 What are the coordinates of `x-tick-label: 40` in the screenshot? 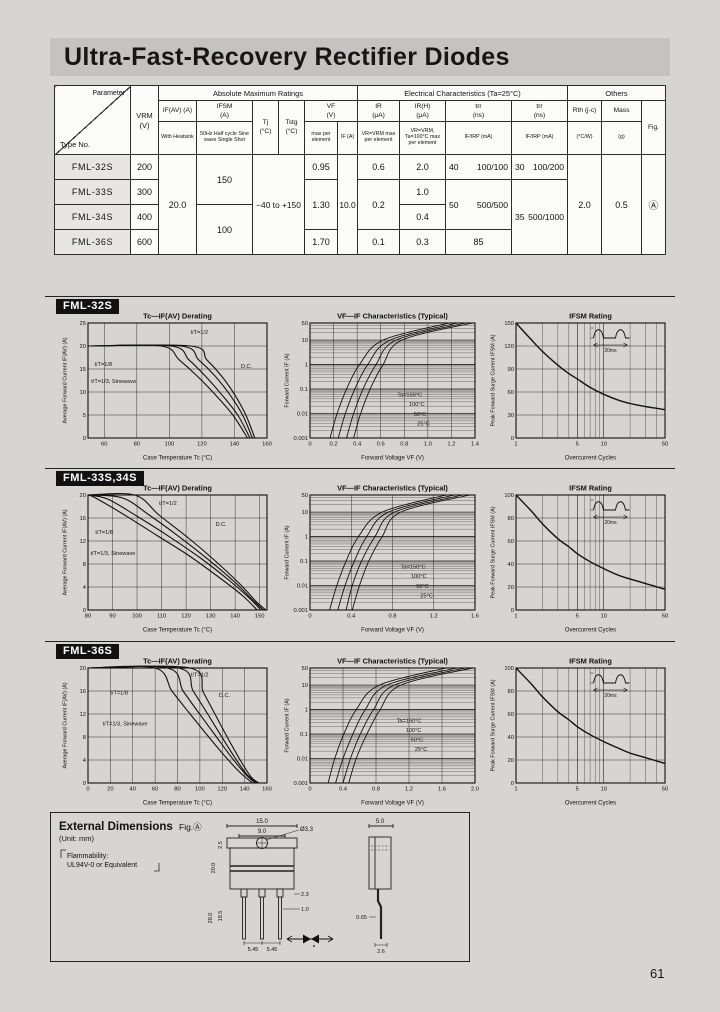 It's located at (133, 790).